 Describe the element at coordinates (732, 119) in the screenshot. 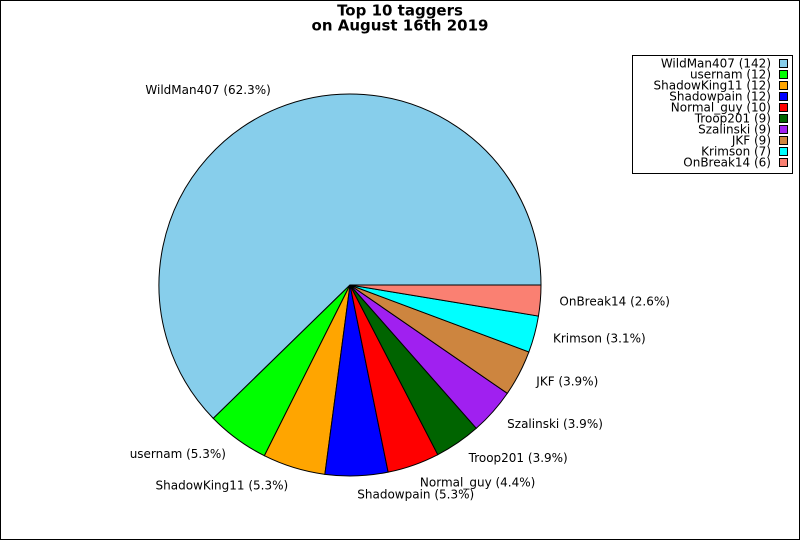

I see `legend-label: Troop201 (9)` at that location.